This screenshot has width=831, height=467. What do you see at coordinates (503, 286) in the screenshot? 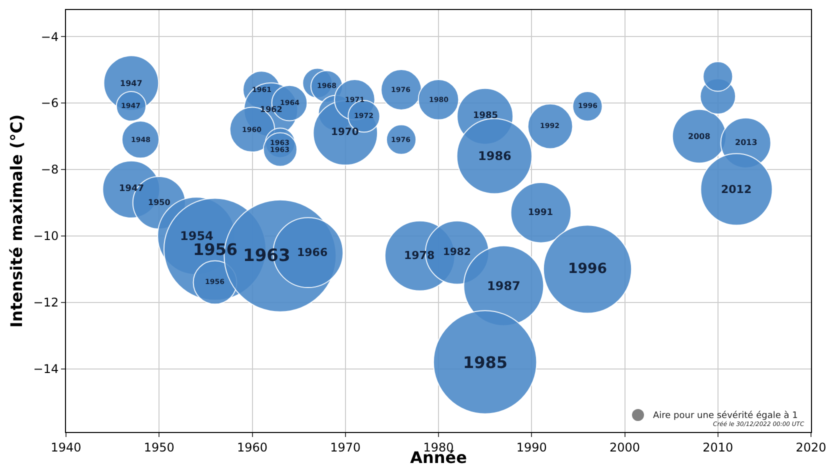
I see `annotation: 1987` at bounding box center [503, 286].